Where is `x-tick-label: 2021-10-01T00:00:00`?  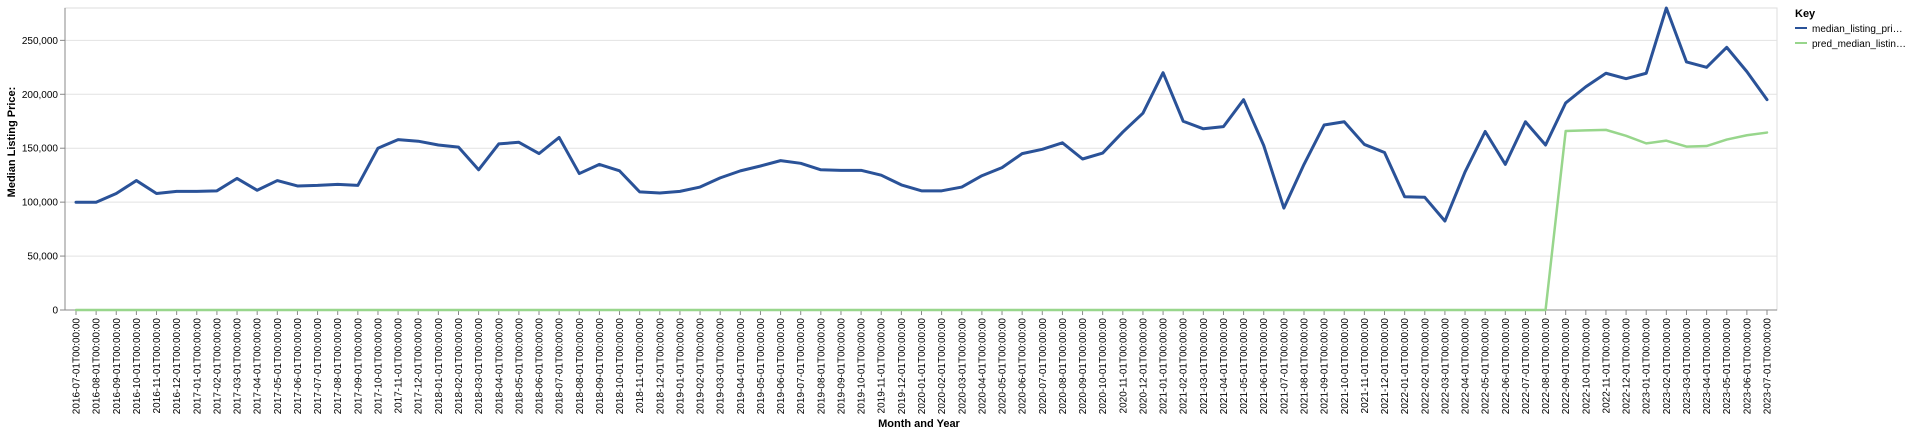
x-tick-label: 2021-10-01T00:00:00 is located at coordinates (1345, 366).